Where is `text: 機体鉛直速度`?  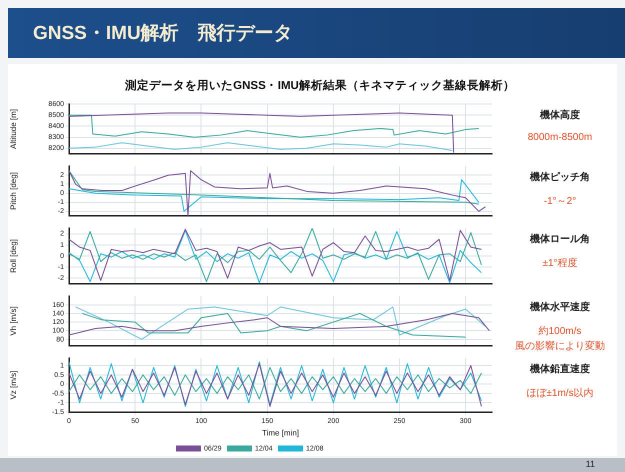
text: 機体鉛直速度 is located at coordinates (559, 369).